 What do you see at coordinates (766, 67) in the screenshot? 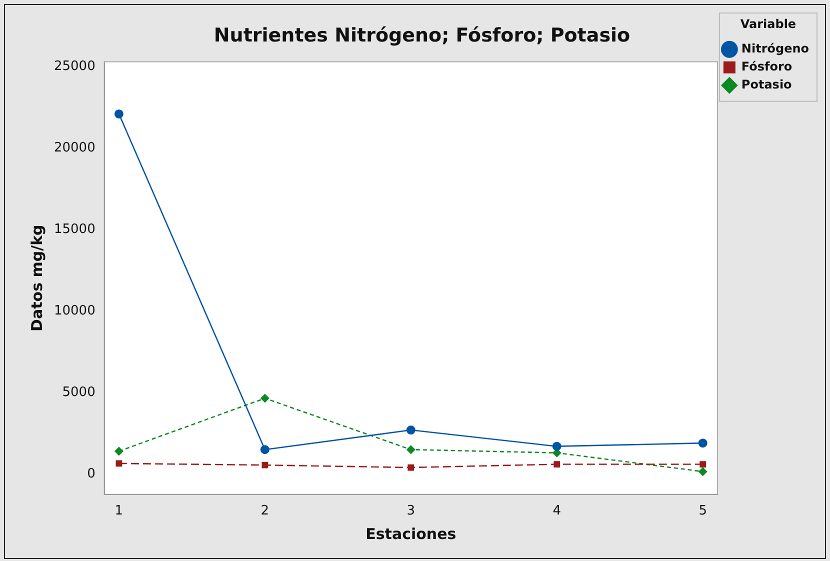
I see `legend-label: Fósforo` at bounding box center [766, 67].